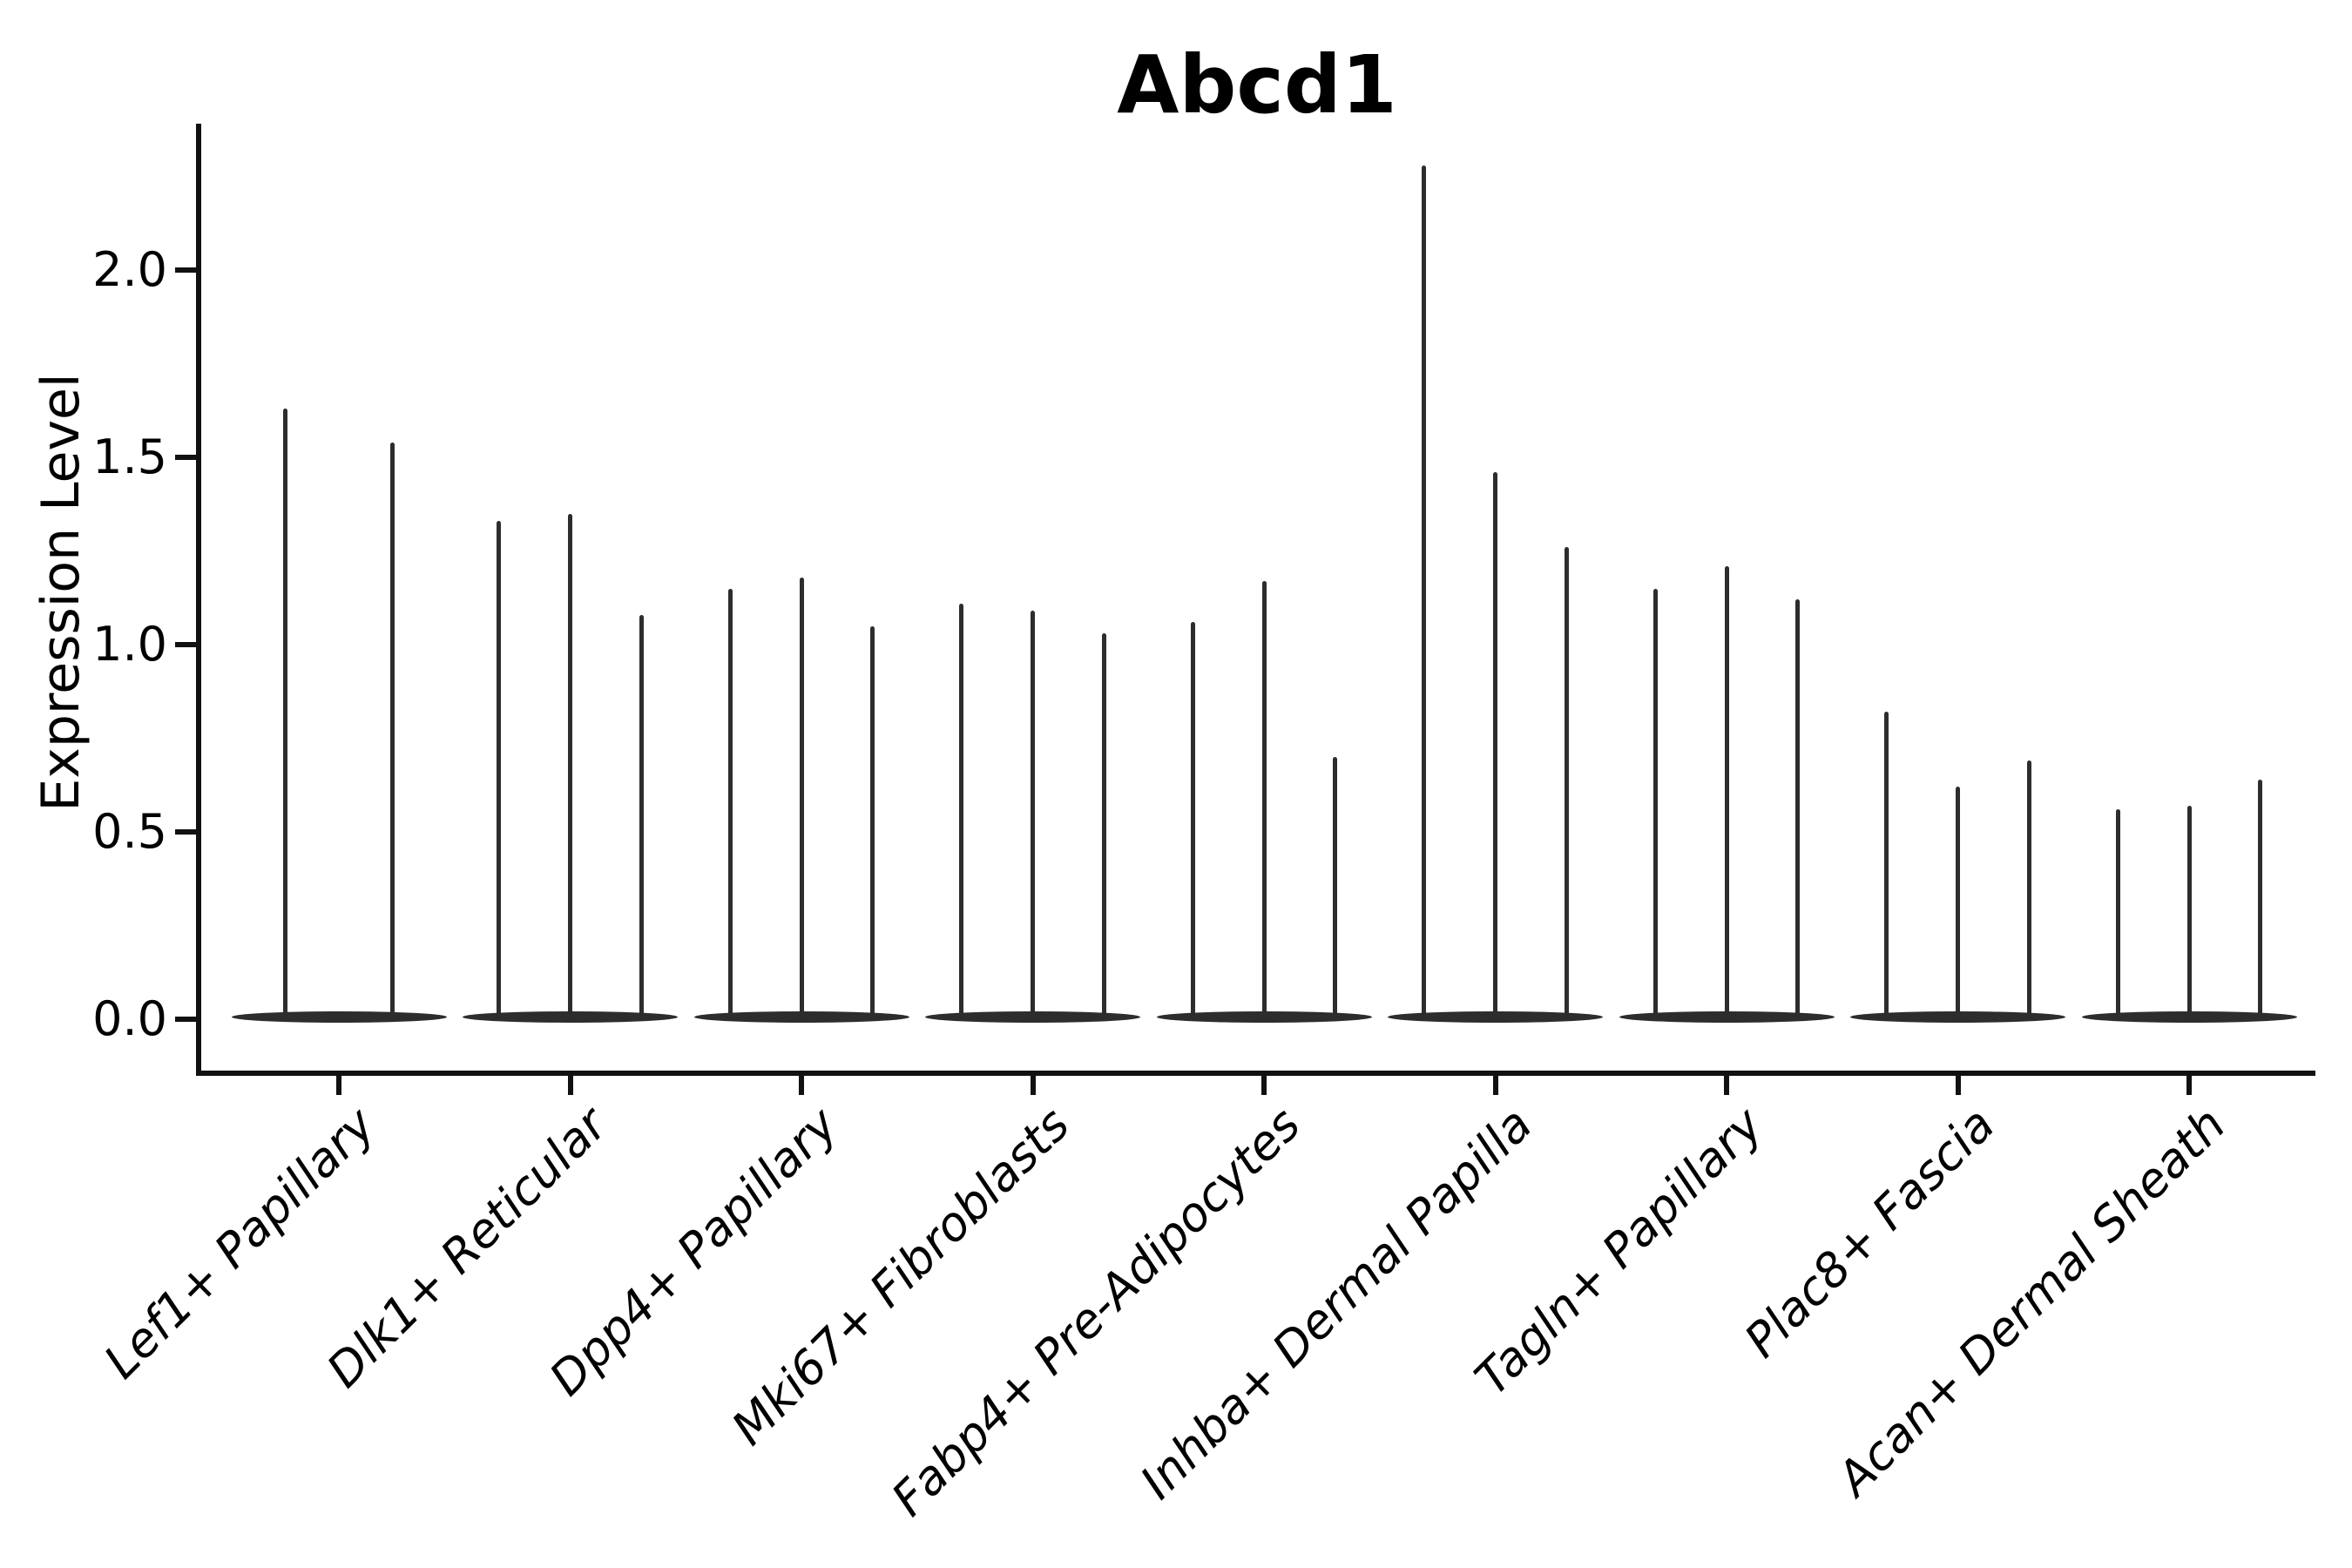  What do you see at coordinates (129, 456) in the screenshot?
I see `y-tick-label: 1.5` at bounding box center [129, 456].